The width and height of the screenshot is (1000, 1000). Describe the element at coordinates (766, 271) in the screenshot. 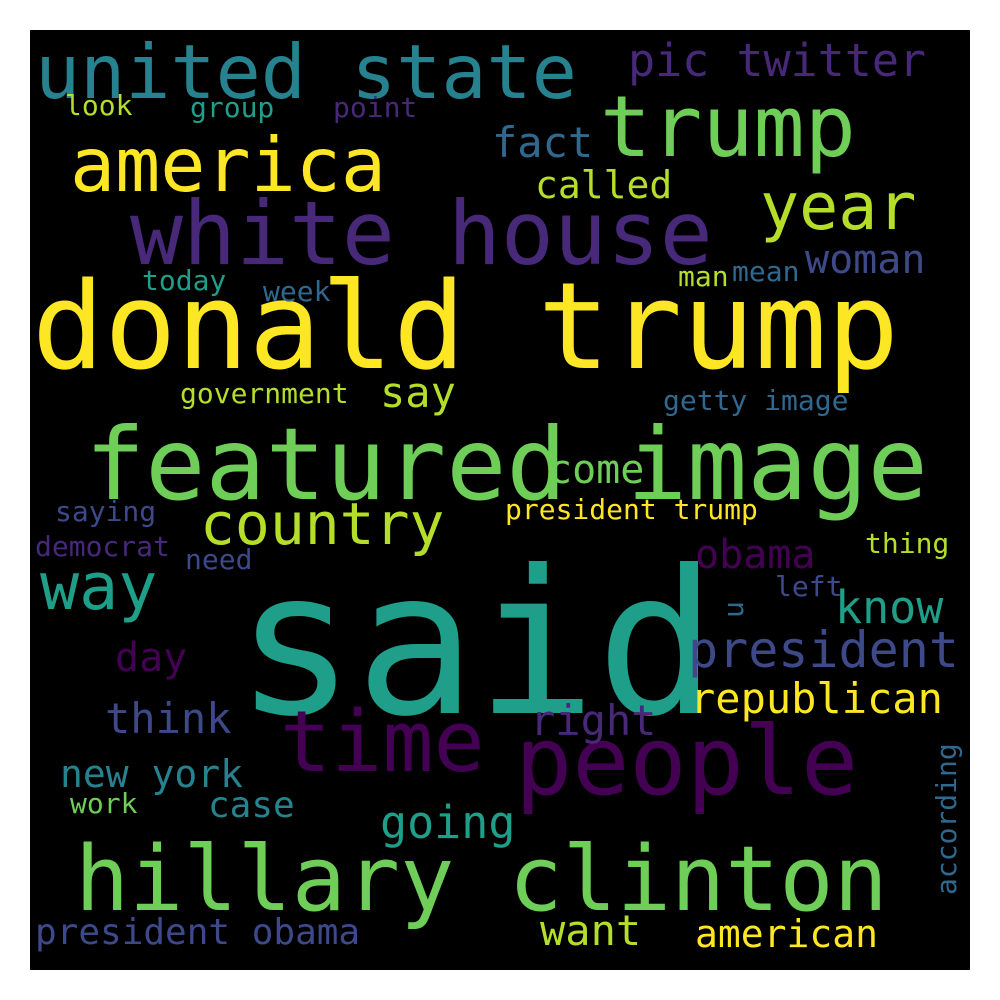

I see `word-mean: mean` at that location.